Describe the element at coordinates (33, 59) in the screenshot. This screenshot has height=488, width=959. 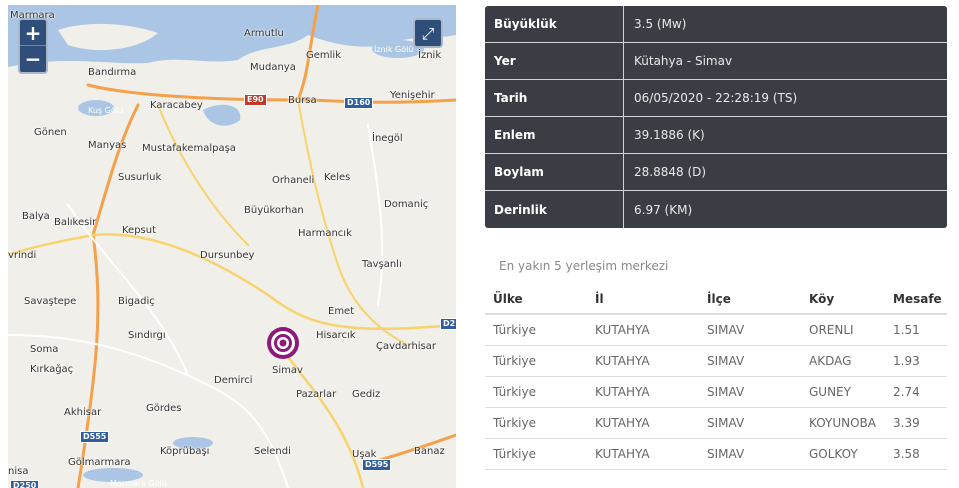
I see `zoom-out-button: −` at that location.